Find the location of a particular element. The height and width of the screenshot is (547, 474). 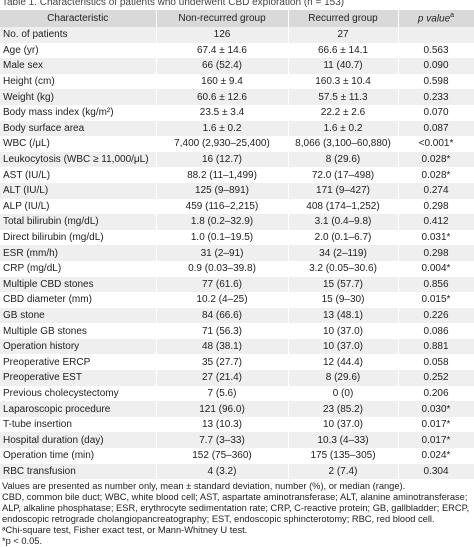

table-cell: 126 is located at coordinates (222, 35).